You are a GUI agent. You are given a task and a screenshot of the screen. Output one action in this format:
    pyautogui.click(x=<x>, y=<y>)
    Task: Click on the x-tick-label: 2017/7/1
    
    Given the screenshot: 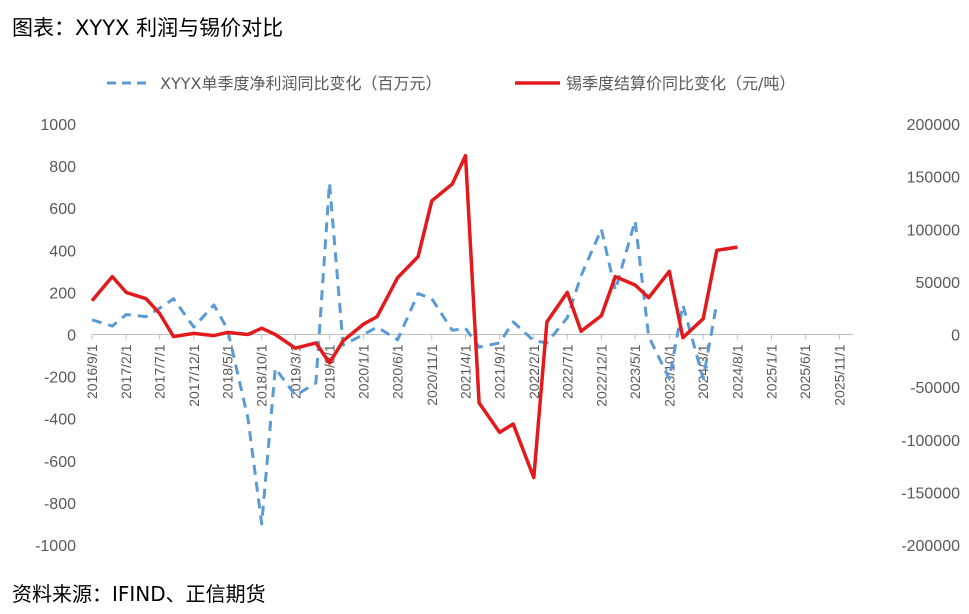 What is the action you would take?
    pyautogui.click(x=160, y=371)
    